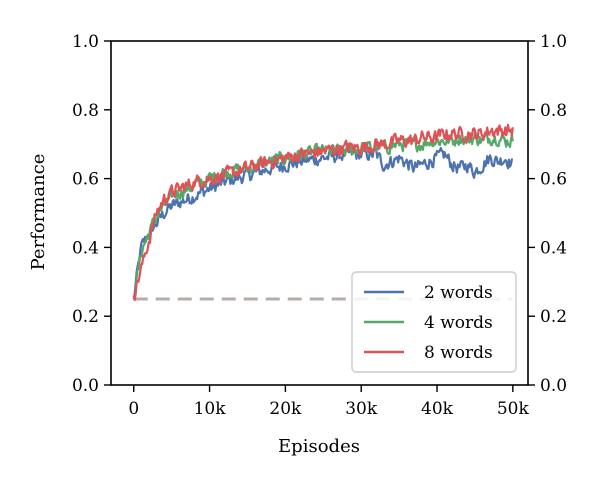  I want to click on y-tick-label-left: 0.0, so click(85, 386).